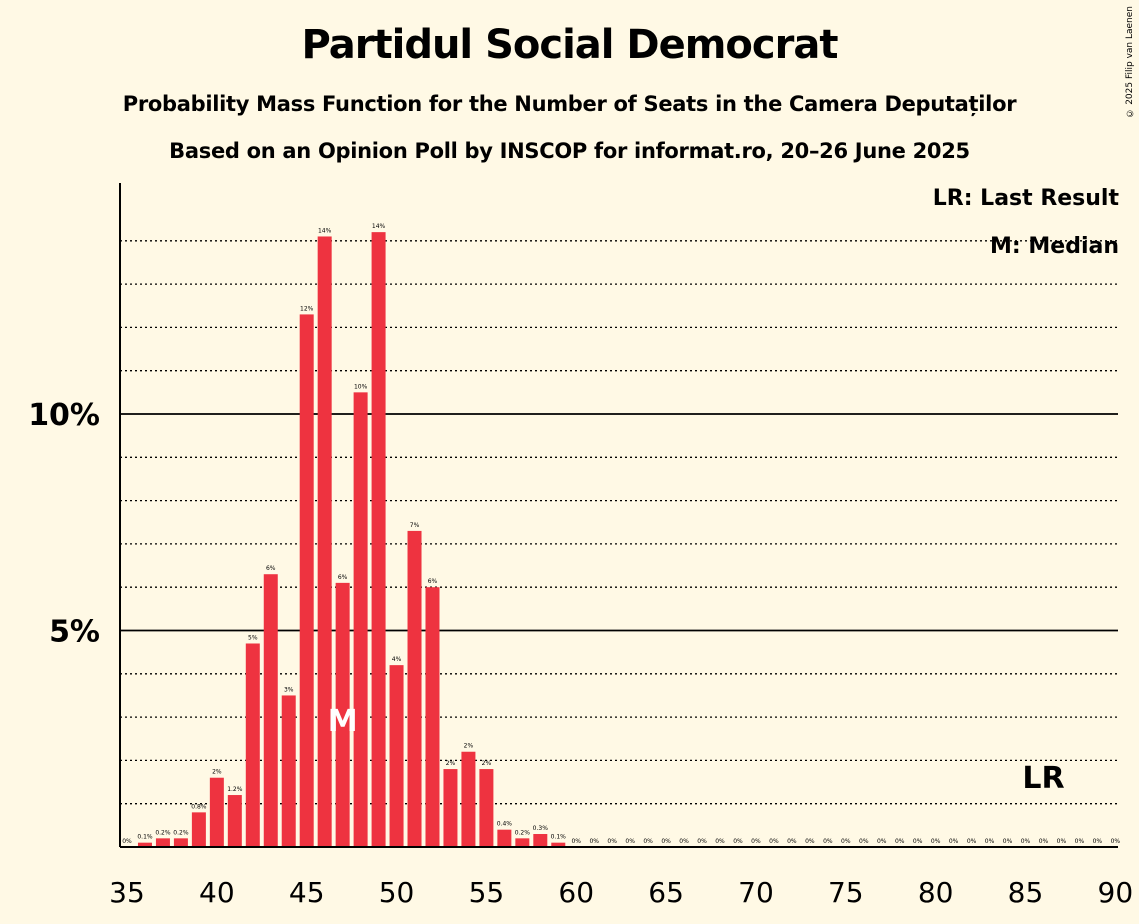 The image size is (1139, 924). Describe the element at coordinates (217, 892) in the screenshot. I see `x-tick-label-40: 40` at that location.